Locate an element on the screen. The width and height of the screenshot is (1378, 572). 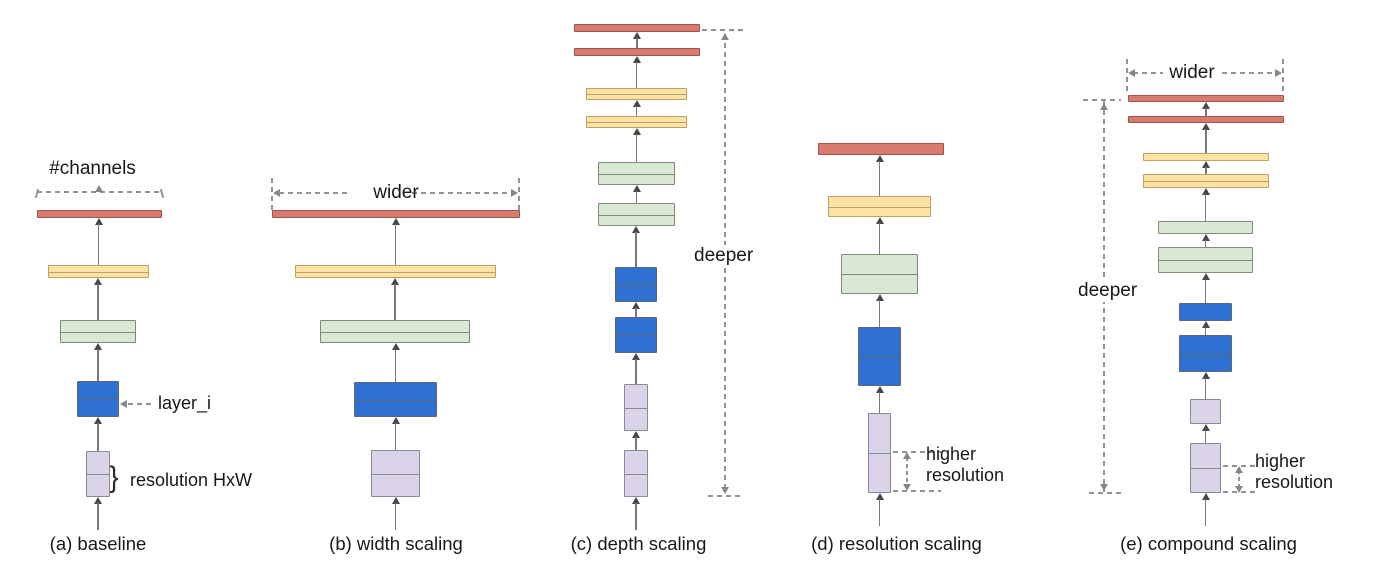
higher-res-up-arrow-icon-e is located at coordinates (1239, 469).